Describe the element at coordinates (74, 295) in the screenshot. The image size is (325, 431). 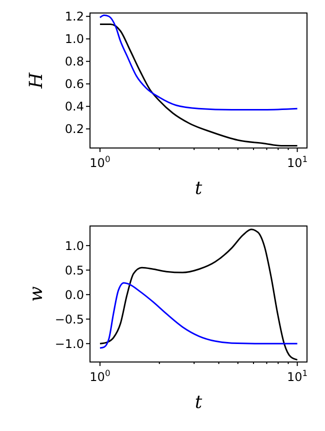
I see `y-tick-label: 0.0` at that location.